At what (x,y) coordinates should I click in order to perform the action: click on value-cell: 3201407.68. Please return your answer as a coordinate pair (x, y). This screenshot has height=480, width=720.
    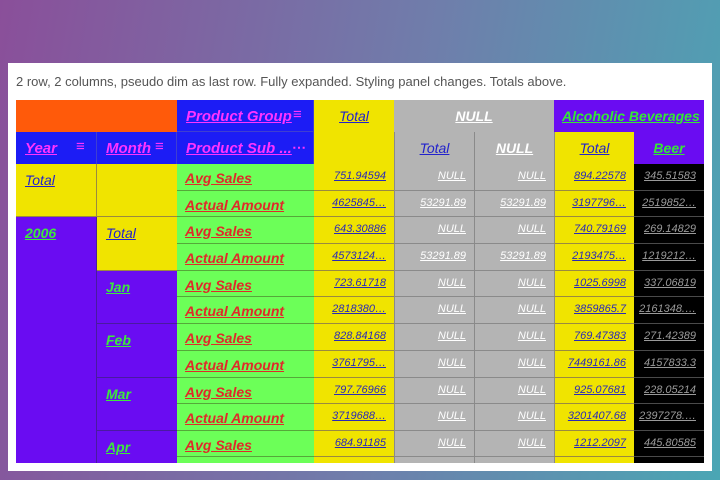
    Looking at the image, I should click on (594, 417).